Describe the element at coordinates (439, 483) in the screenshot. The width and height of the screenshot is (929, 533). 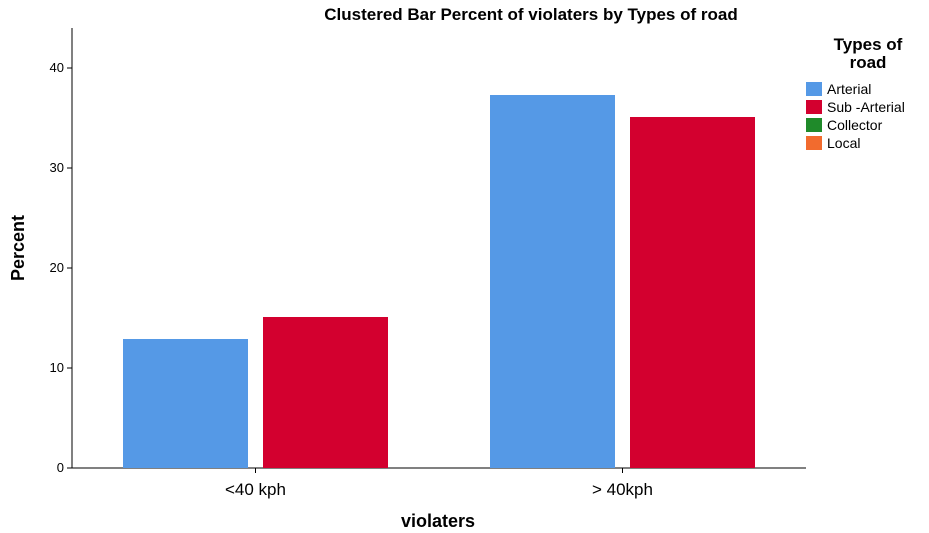
I see `x-category-labels: <40 kph > 40kph` at that location.